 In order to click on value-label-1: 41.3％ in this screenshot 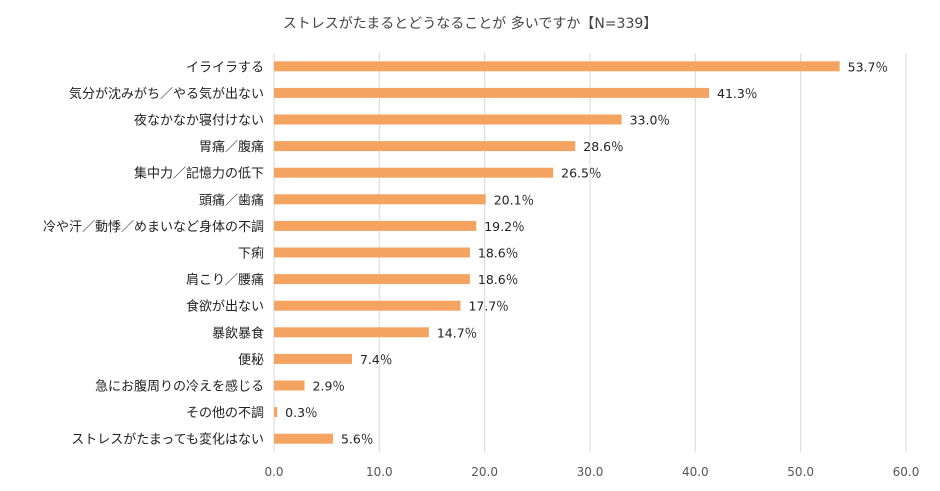, I will do `click(737, 93)`.